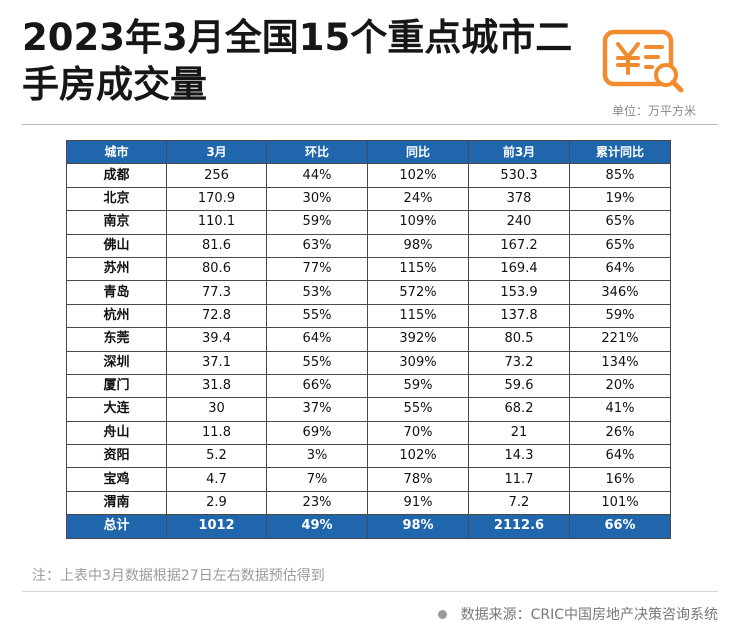 The width and height of the screenshot is (740, 642). Describe the element at coordinates (216, 526) in the screenshot. I see `total-cell: 1012` at that location.